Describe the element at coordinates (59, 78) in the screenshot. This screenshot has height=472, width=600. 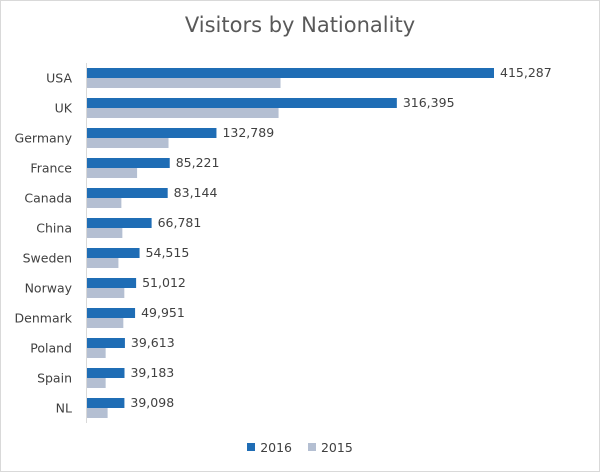
I see `category-label: USA` at that location.